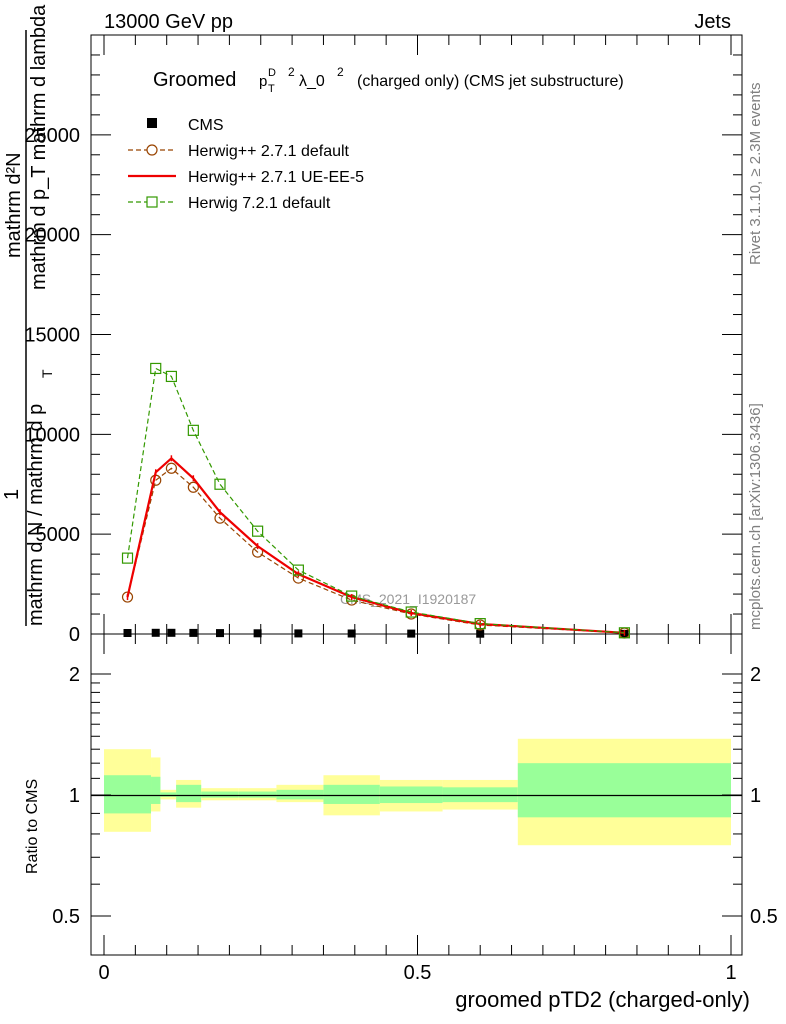 Image resolution: width=786 pixels, height=1024 pixels. Describe the element at coordinates (418, 973) in the screenshot. I see `x-tick-label: 0.5` at that location.